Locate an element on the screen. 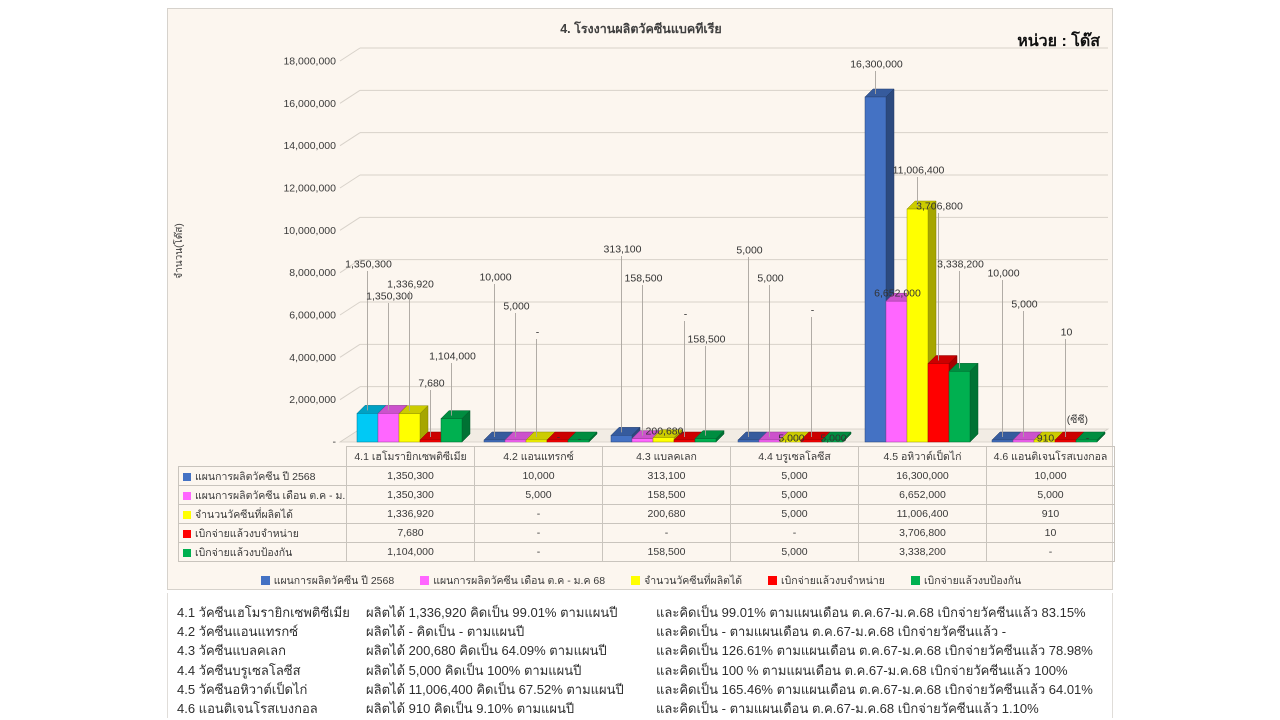  value-cell: 6,652,000 is located at coordinates (922, 495).